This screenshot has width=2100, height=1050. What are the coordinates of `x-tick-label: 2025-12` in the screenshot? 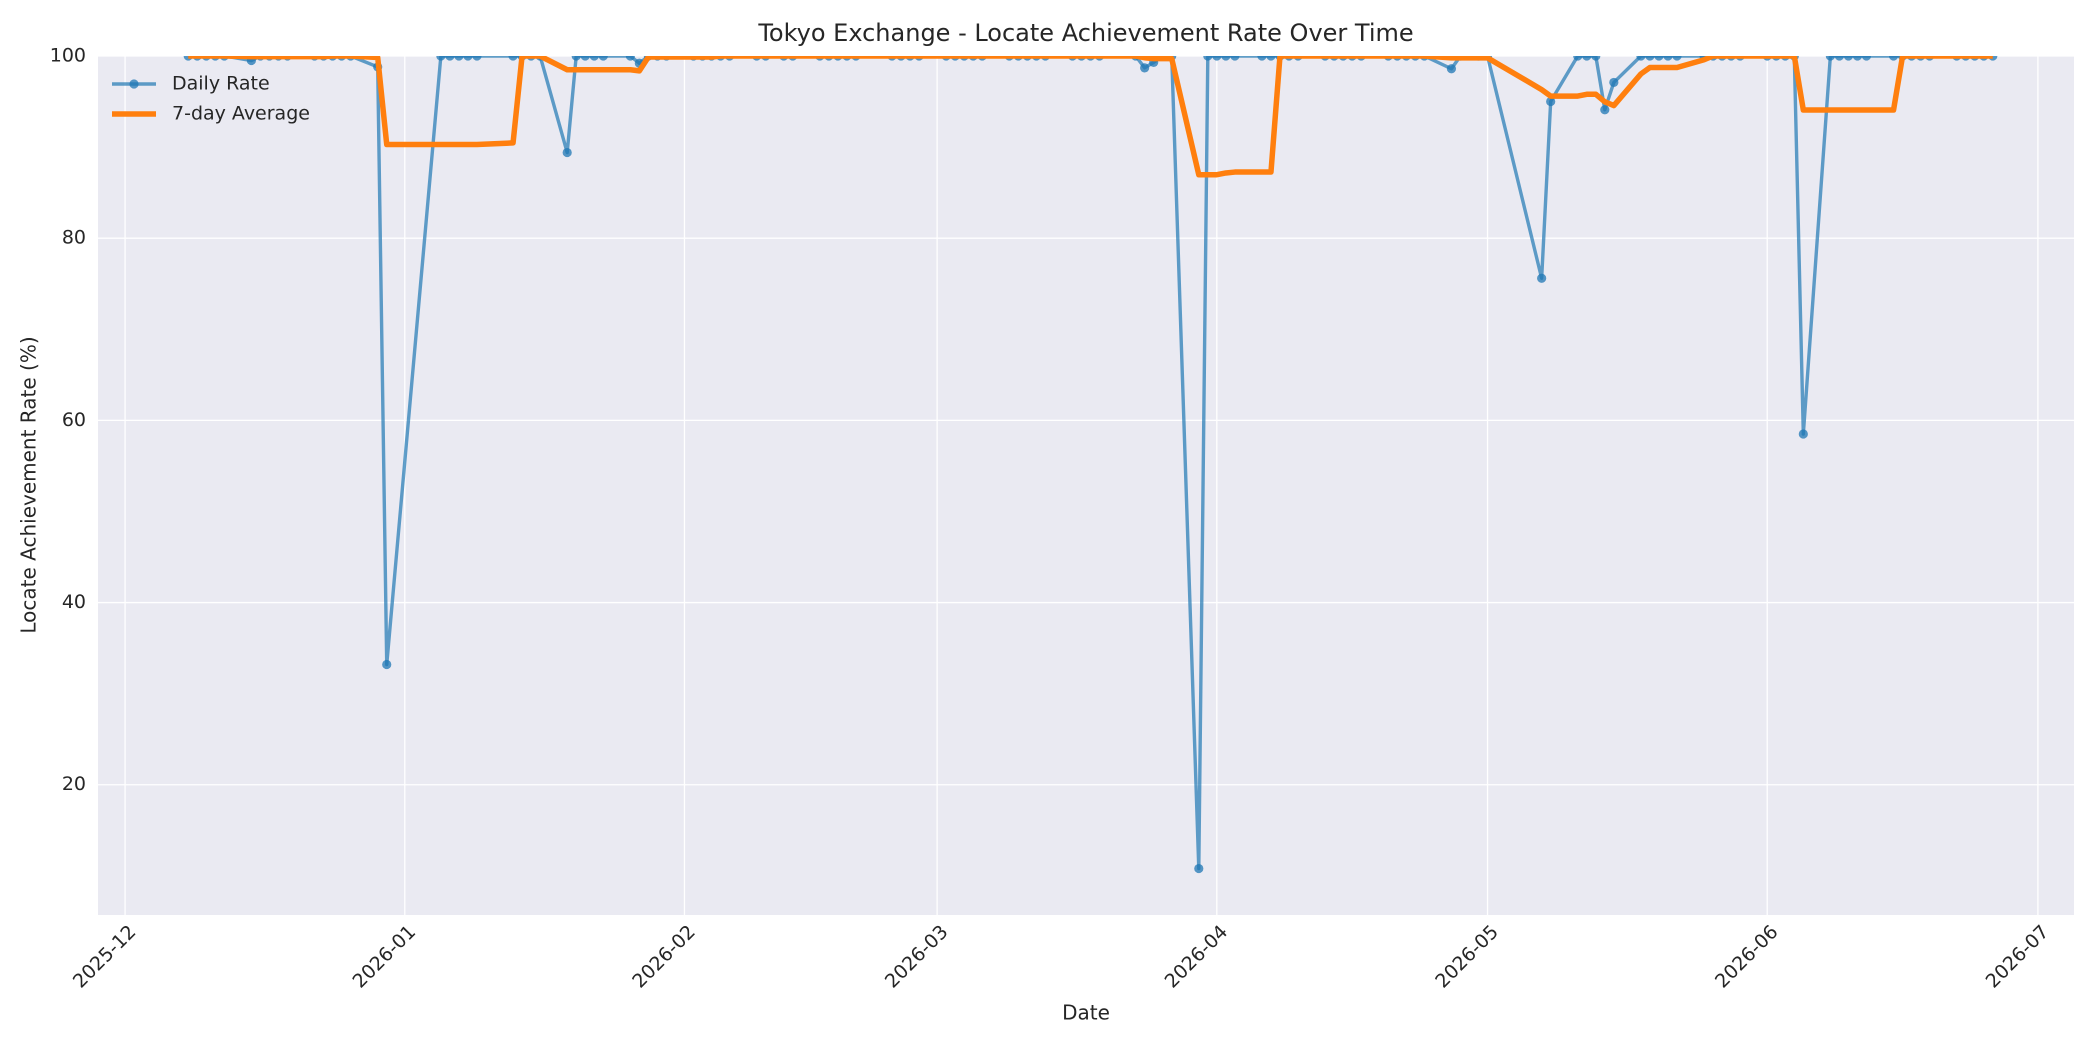 It's located at (105, 957).